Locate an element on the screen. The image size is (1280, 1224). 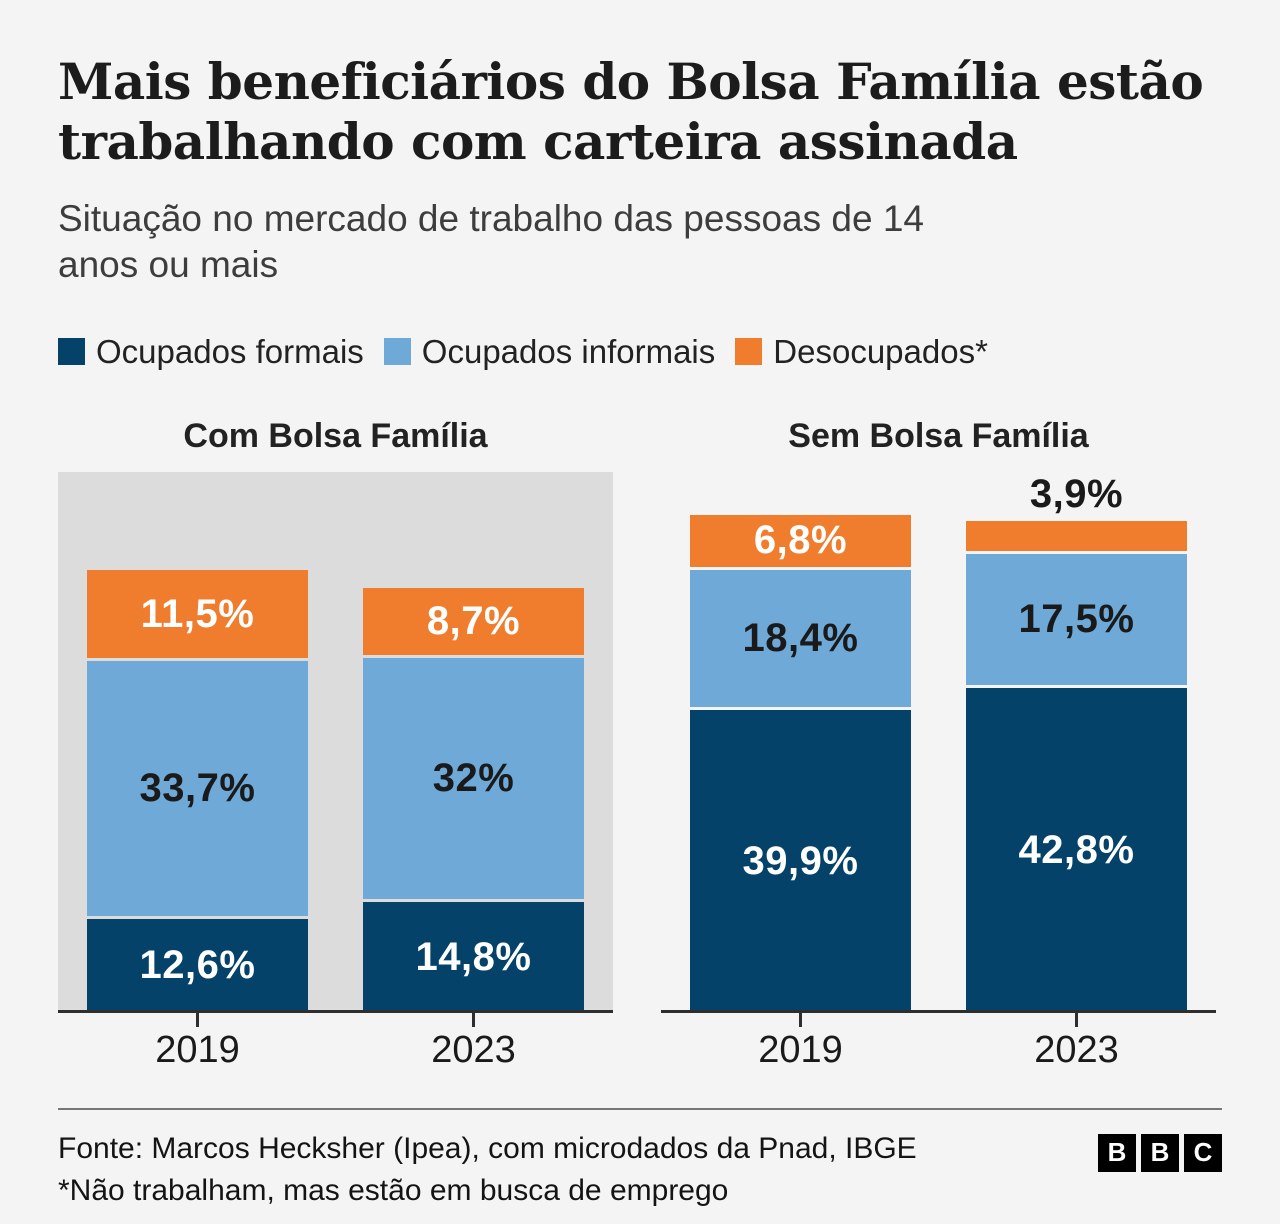
bar-segment: 6,8% is located at coordinates (800, 540).